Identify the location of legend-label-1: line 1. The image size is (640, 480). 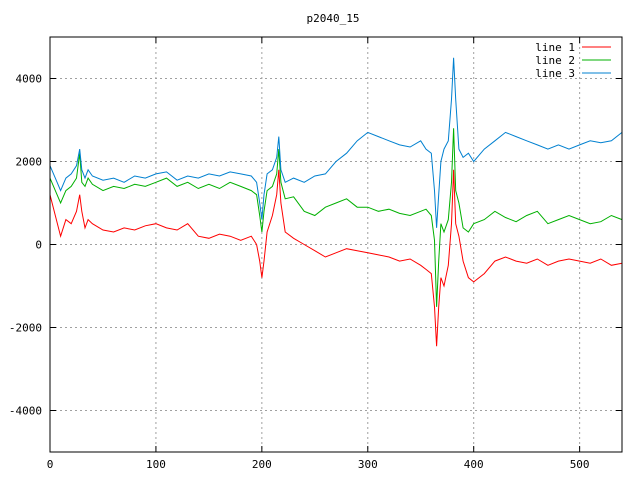
(555, 47).